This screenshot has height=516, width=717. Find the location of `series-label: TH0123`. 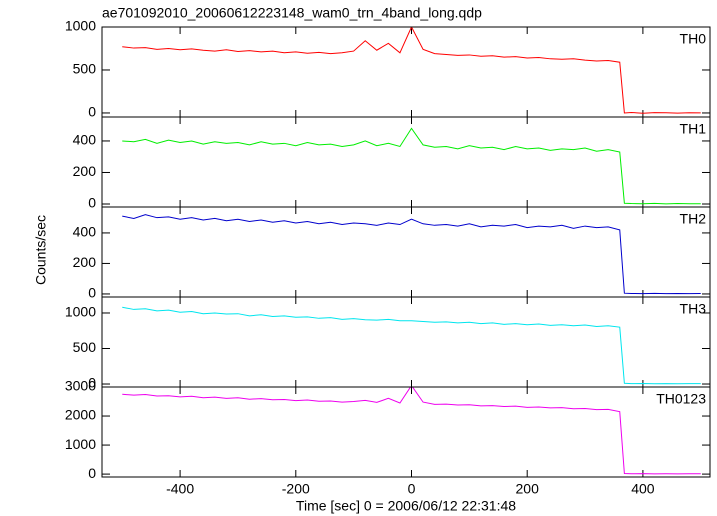

series-label: TH0123 is located at coordinates (681, 399).